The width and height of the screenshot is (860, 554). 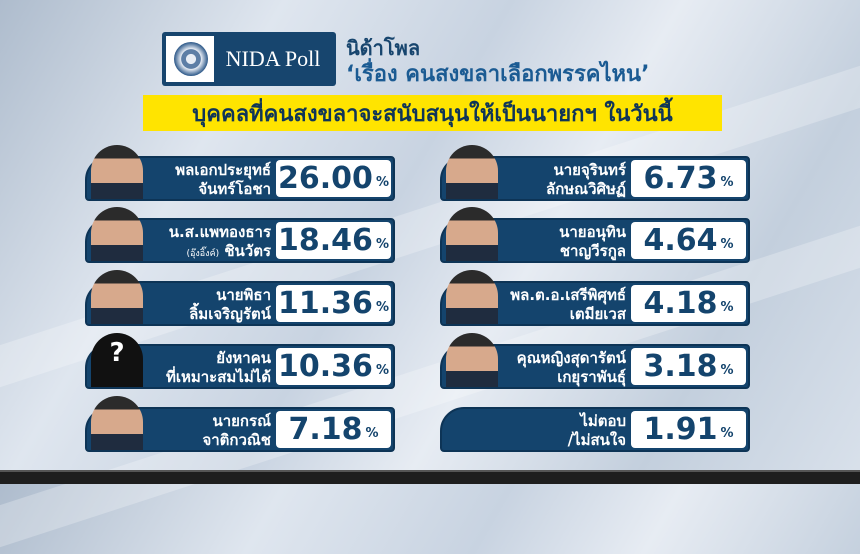 What do you see at coordinates (597, 314) in the screenshot?
I see `name-line2: เตมียเวส` at bounding box center [597, 314].